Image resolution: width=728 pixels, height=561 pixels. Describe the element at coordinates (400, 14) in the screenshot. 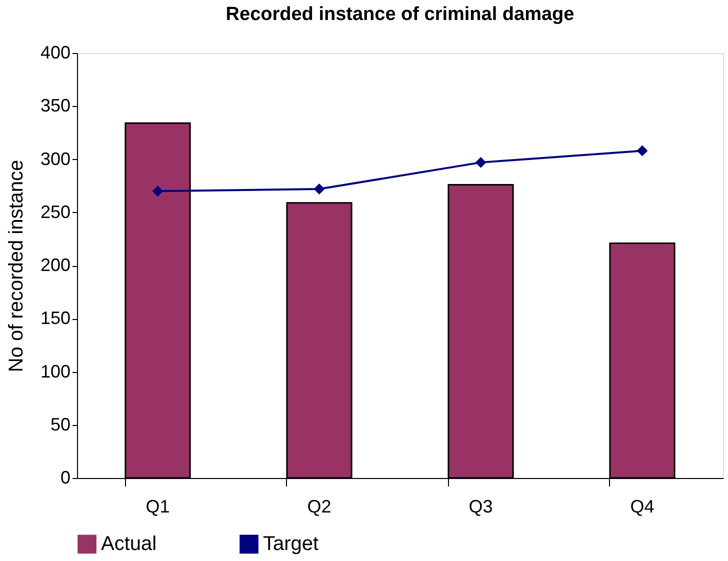

I see `chart-title: Recorded instance of criminal damage` at that location.